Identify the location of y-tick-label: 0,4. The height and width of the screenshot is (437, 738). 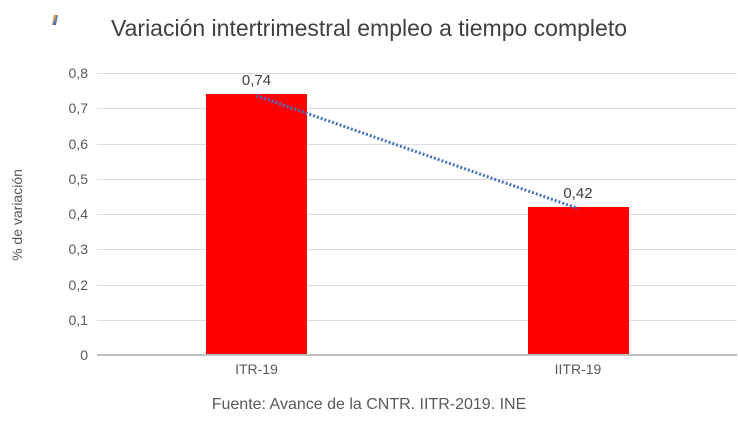
(78, 214).